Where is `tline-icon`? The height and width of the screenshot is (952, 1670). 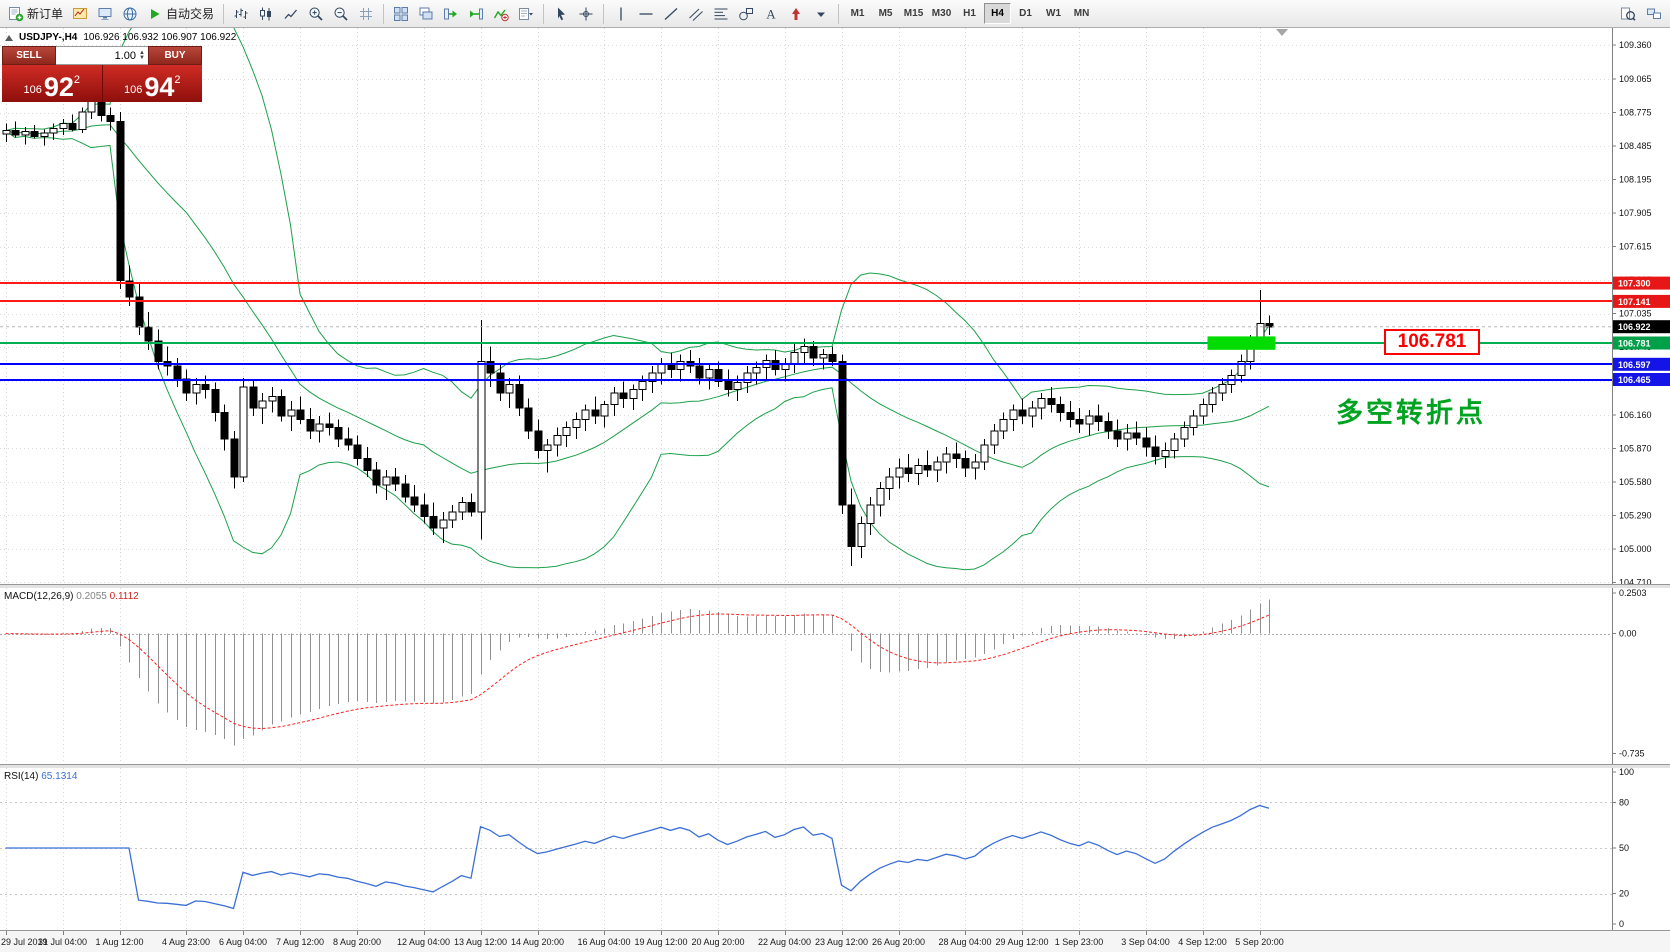 tline-icon is located at coordinates (671, 13).